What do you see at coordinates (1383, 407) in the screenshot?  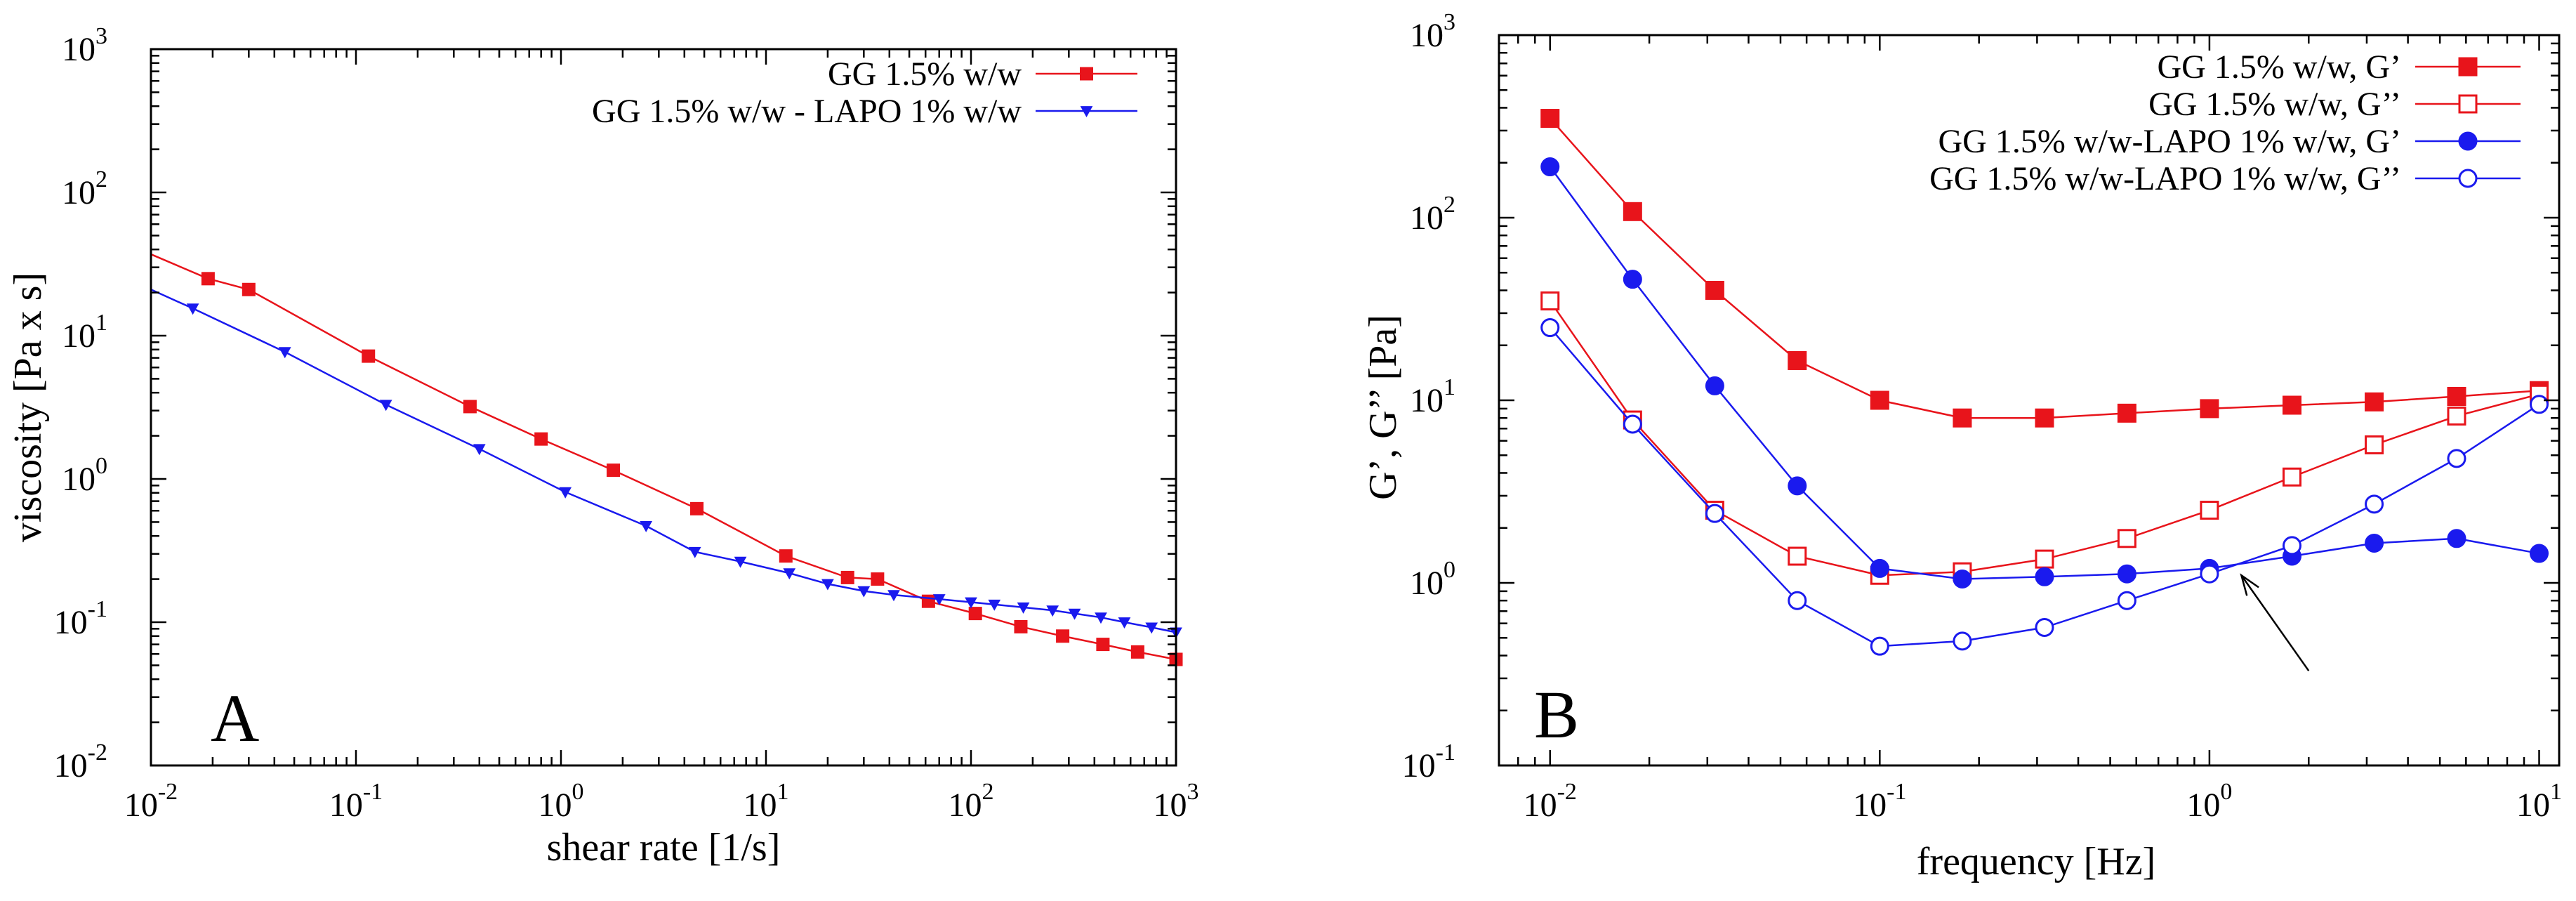 I see `panel-b-y-axis-label: G’, G’’ [Pa]` at bounding box center [1383, 407].